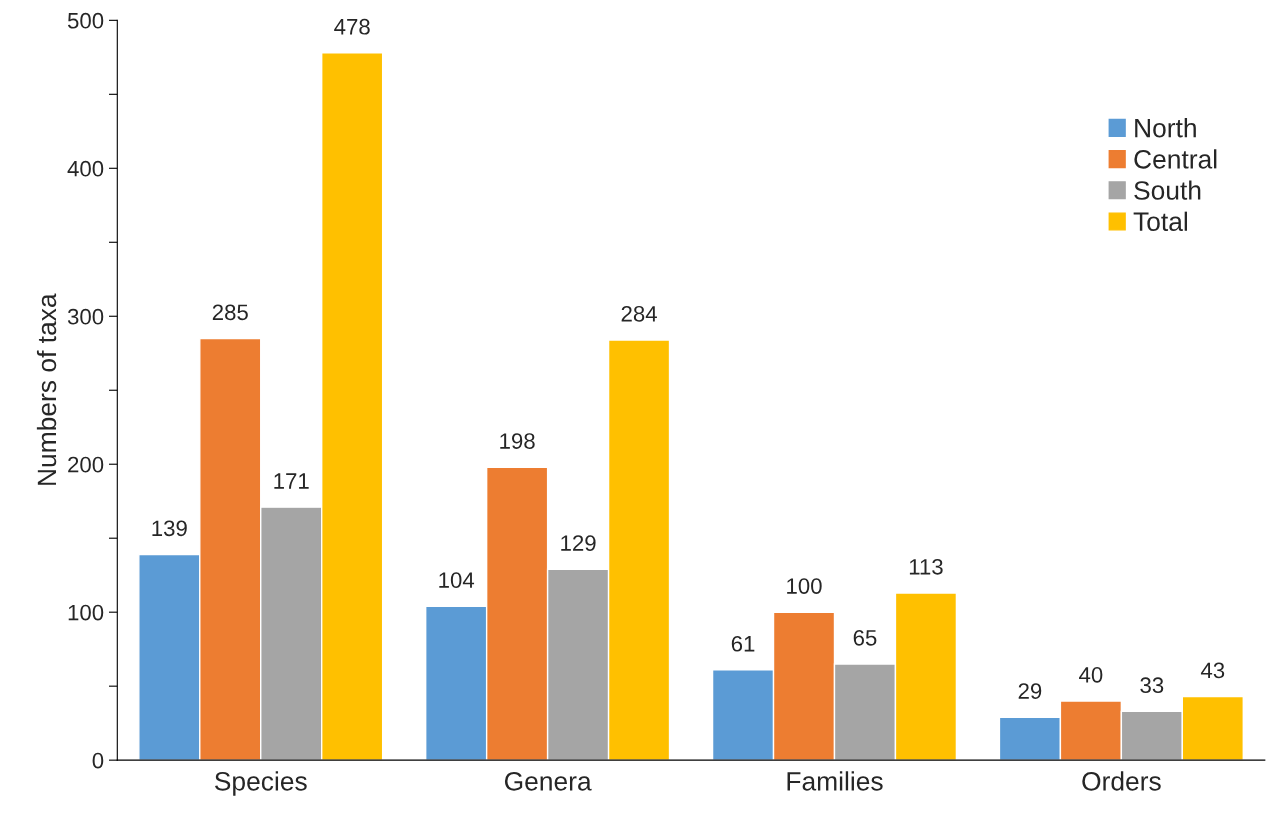 This screenshot has width=1275, height=813. What do you see at coordinates (639, 313) in the screenshot?
I see `data-label: 284` at bounding box center [639, 313].